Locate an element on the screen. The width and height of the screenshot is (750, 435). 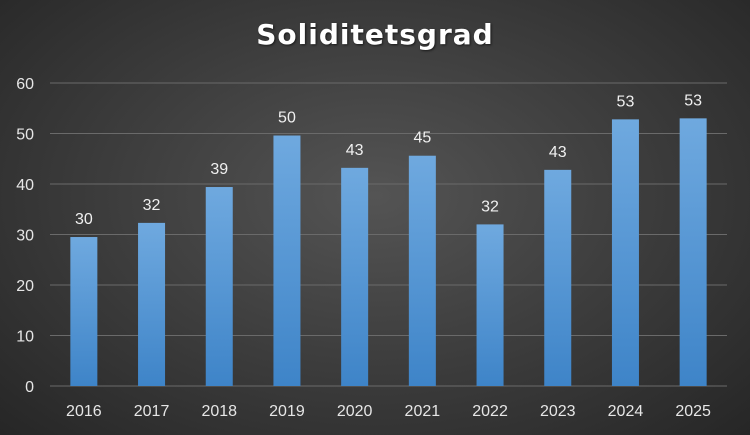
x-tick-label: 2025 is located at coordinates (693, 411).